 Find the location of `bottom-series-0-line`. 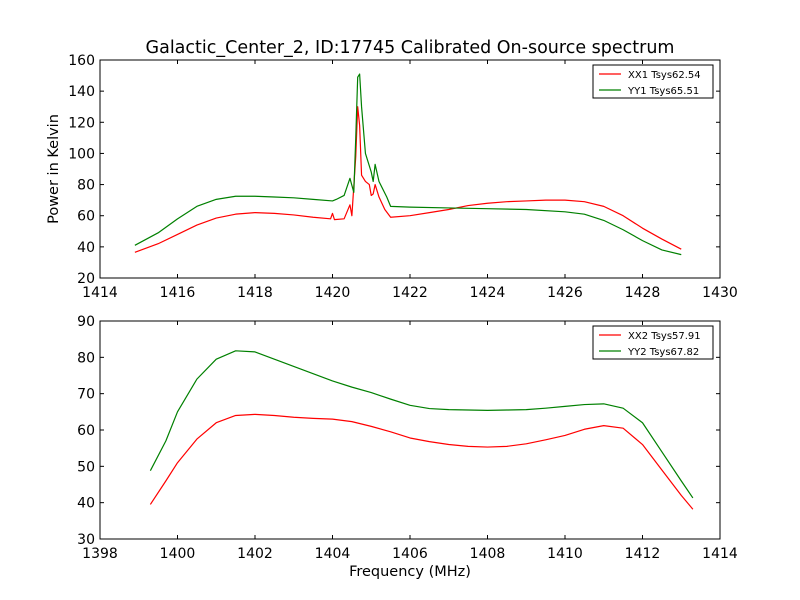

bottom-series-0-line is located at coordinates (421, 461).